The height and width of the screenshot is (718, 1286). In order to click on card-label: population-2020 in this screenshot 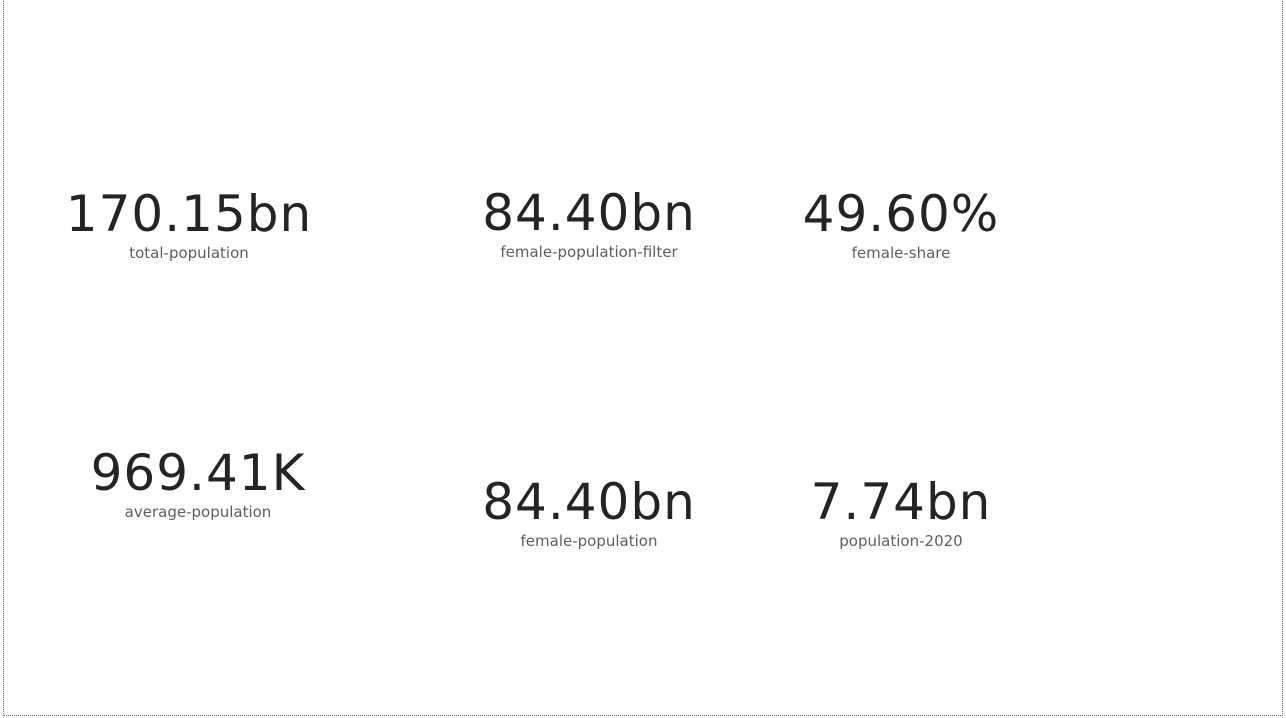, I will do `click(901, 541)`.